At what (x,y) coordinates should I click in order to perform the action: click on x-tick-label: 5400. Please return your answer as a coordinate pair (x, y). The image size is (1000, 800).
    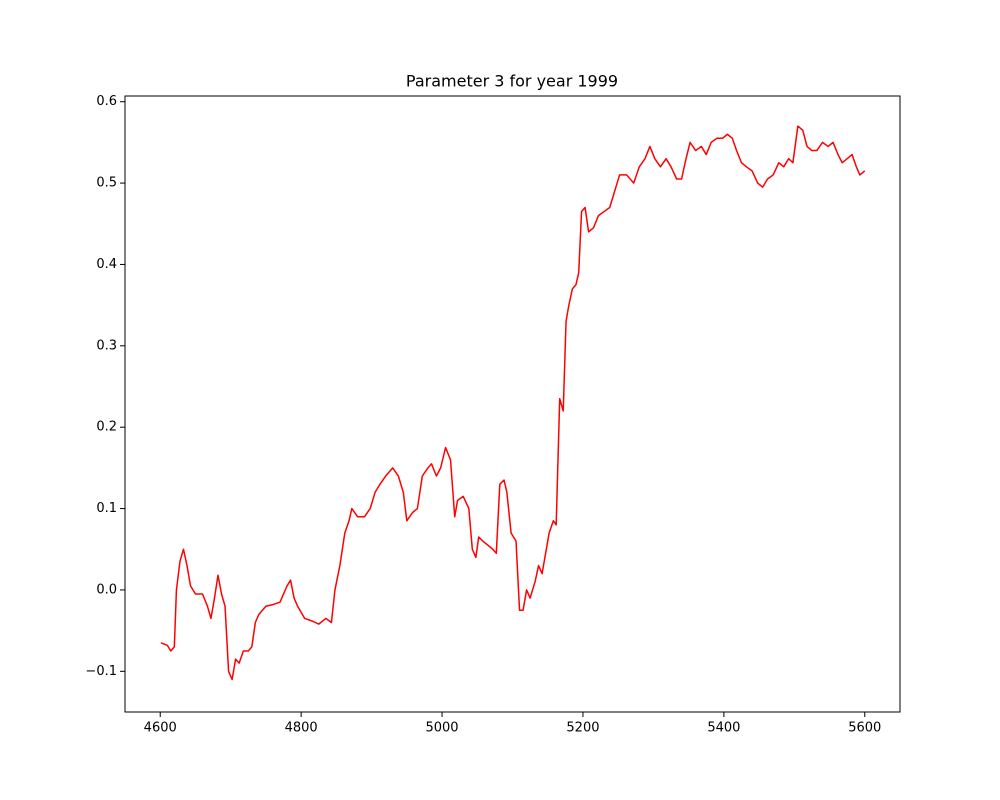
    Looking at the image, I should click on (723, 728).